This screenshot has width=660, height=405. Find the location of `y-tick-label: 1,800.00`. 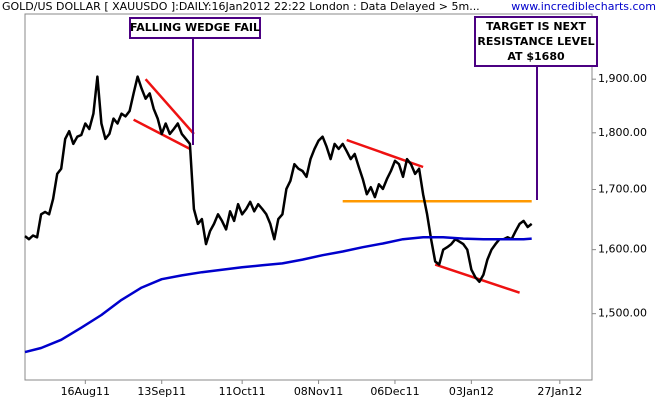

y-tick-label: 1,800.00 is located at coordinates (622, 132).